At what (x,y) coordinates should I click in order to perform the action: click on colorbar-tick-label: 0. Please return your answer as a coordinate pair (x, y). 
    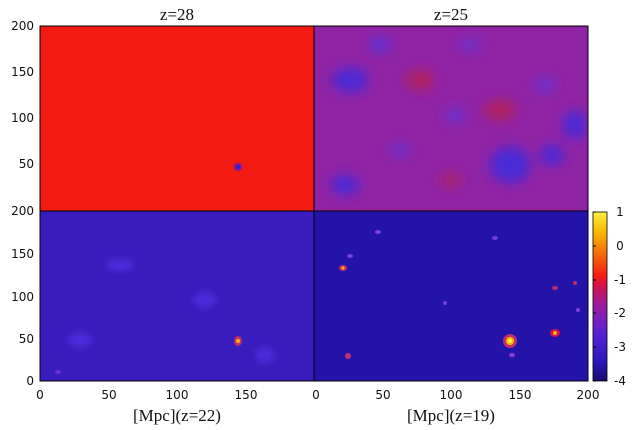
    Looking at the image, I should click on (620, 246).